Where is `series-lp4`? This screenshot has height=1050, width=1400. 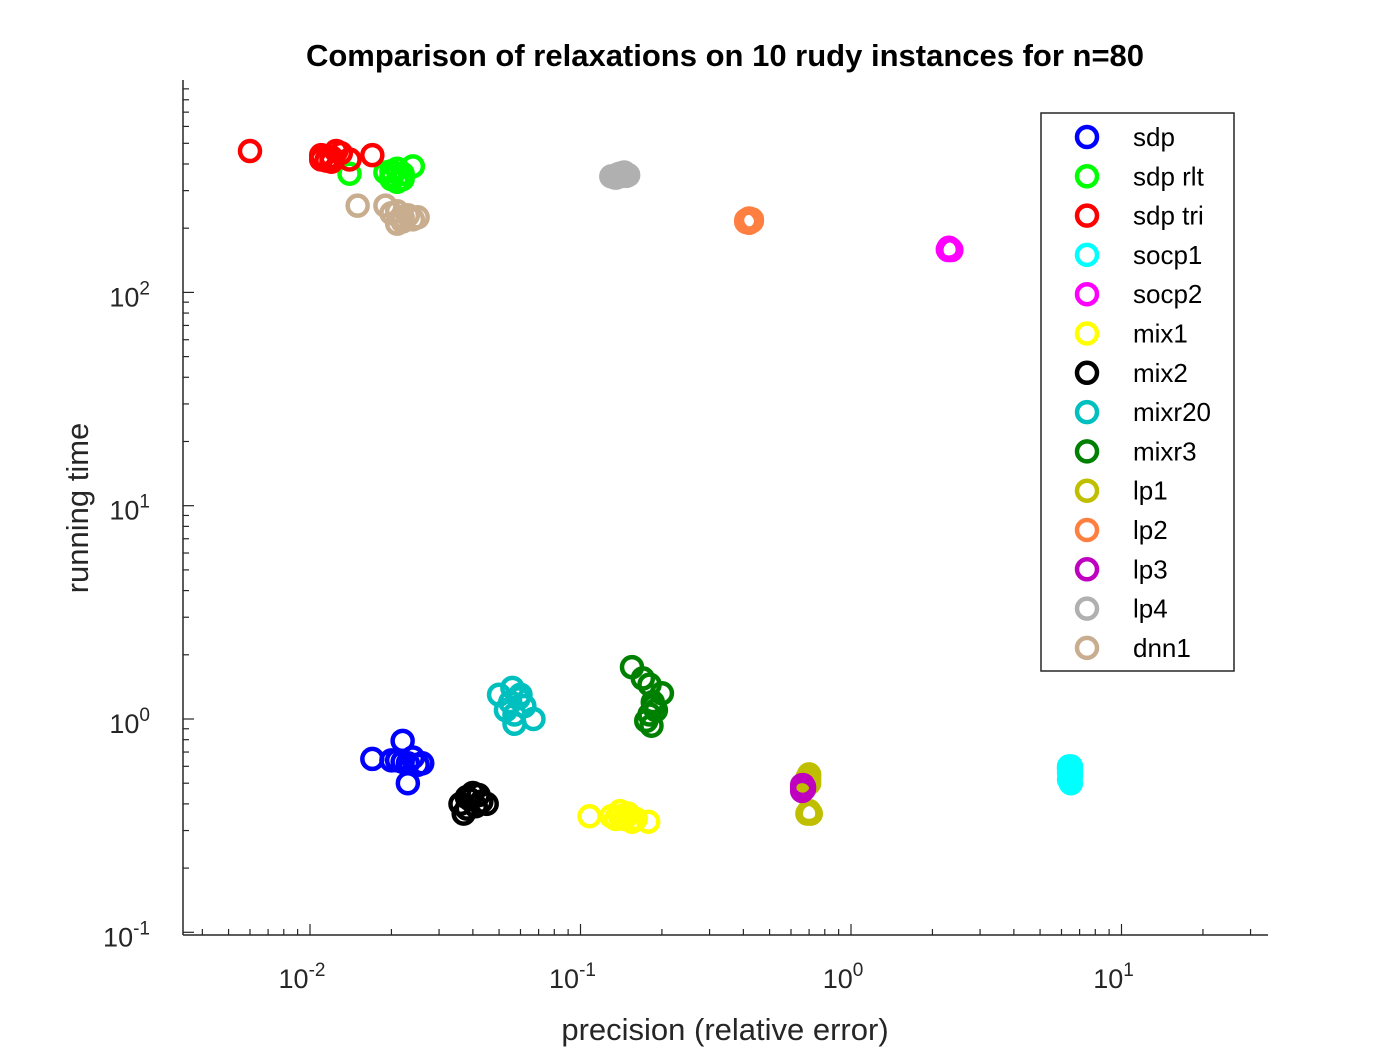
series-lp4 is located at coordinates (620, 175).